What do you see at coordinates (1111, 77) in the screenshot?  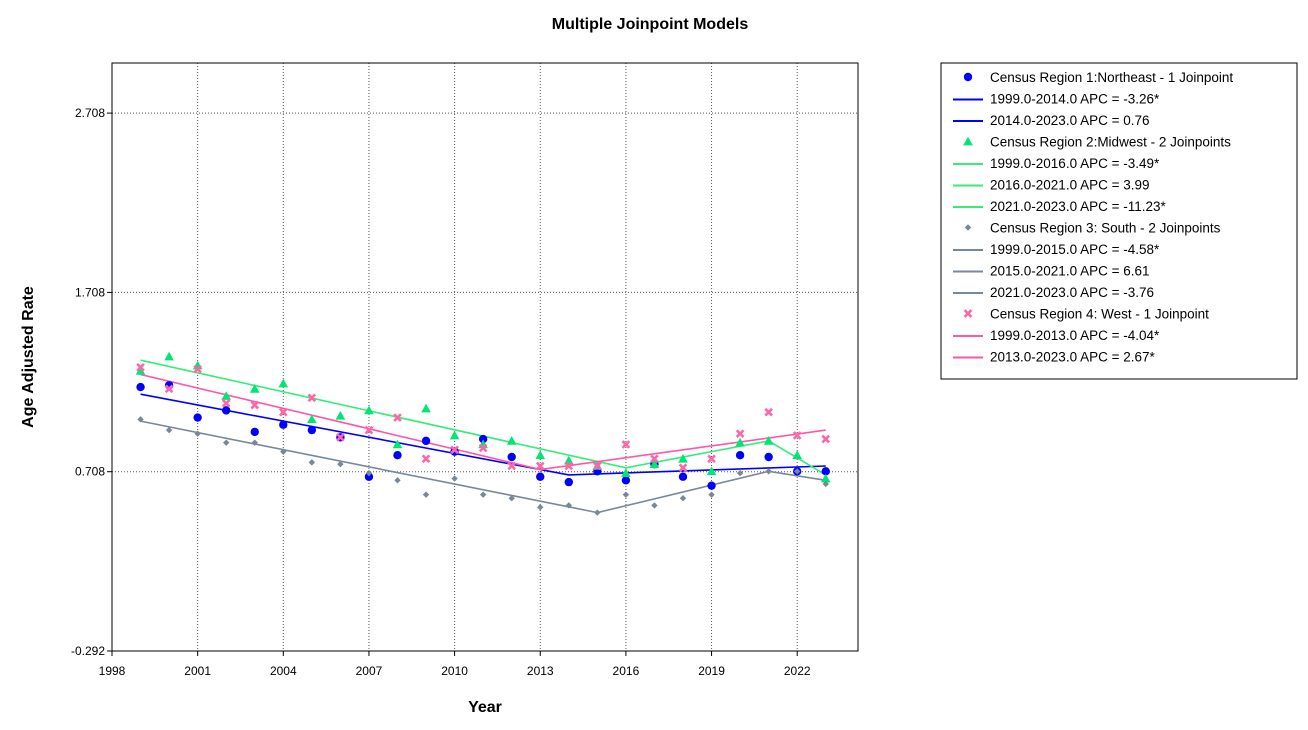 I see `legend-label-region-1: Census Region 1:Northeast - 1 Joinpoint` at bounding box center [1111, 77].